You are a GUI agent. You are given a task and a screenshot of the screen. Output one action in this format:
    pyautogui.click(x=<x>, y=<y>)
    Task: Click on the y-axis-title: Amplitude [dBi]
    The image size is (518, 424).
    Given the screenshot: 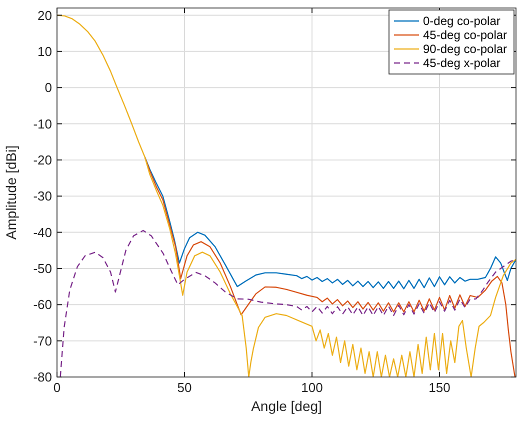 What is the action you would take?
    pyautogui.click(x=11, y=192)
    